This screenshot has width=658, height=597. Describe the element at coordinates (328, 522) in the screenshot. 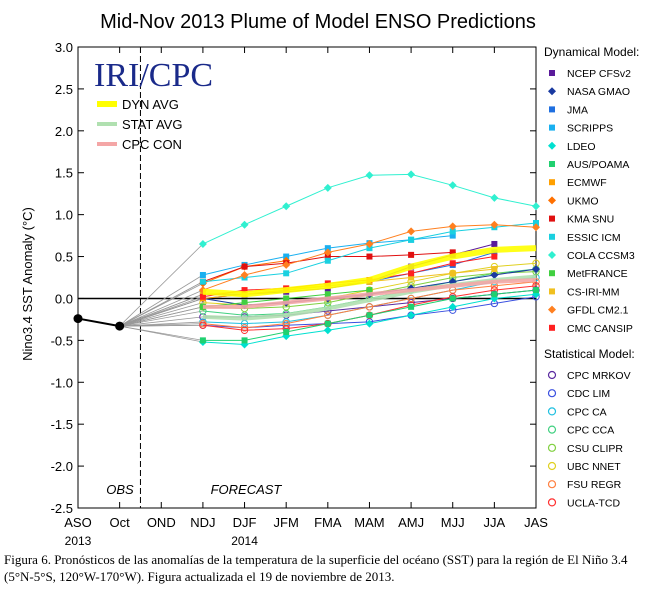

I see `x-tick-label: FMA` at that location.